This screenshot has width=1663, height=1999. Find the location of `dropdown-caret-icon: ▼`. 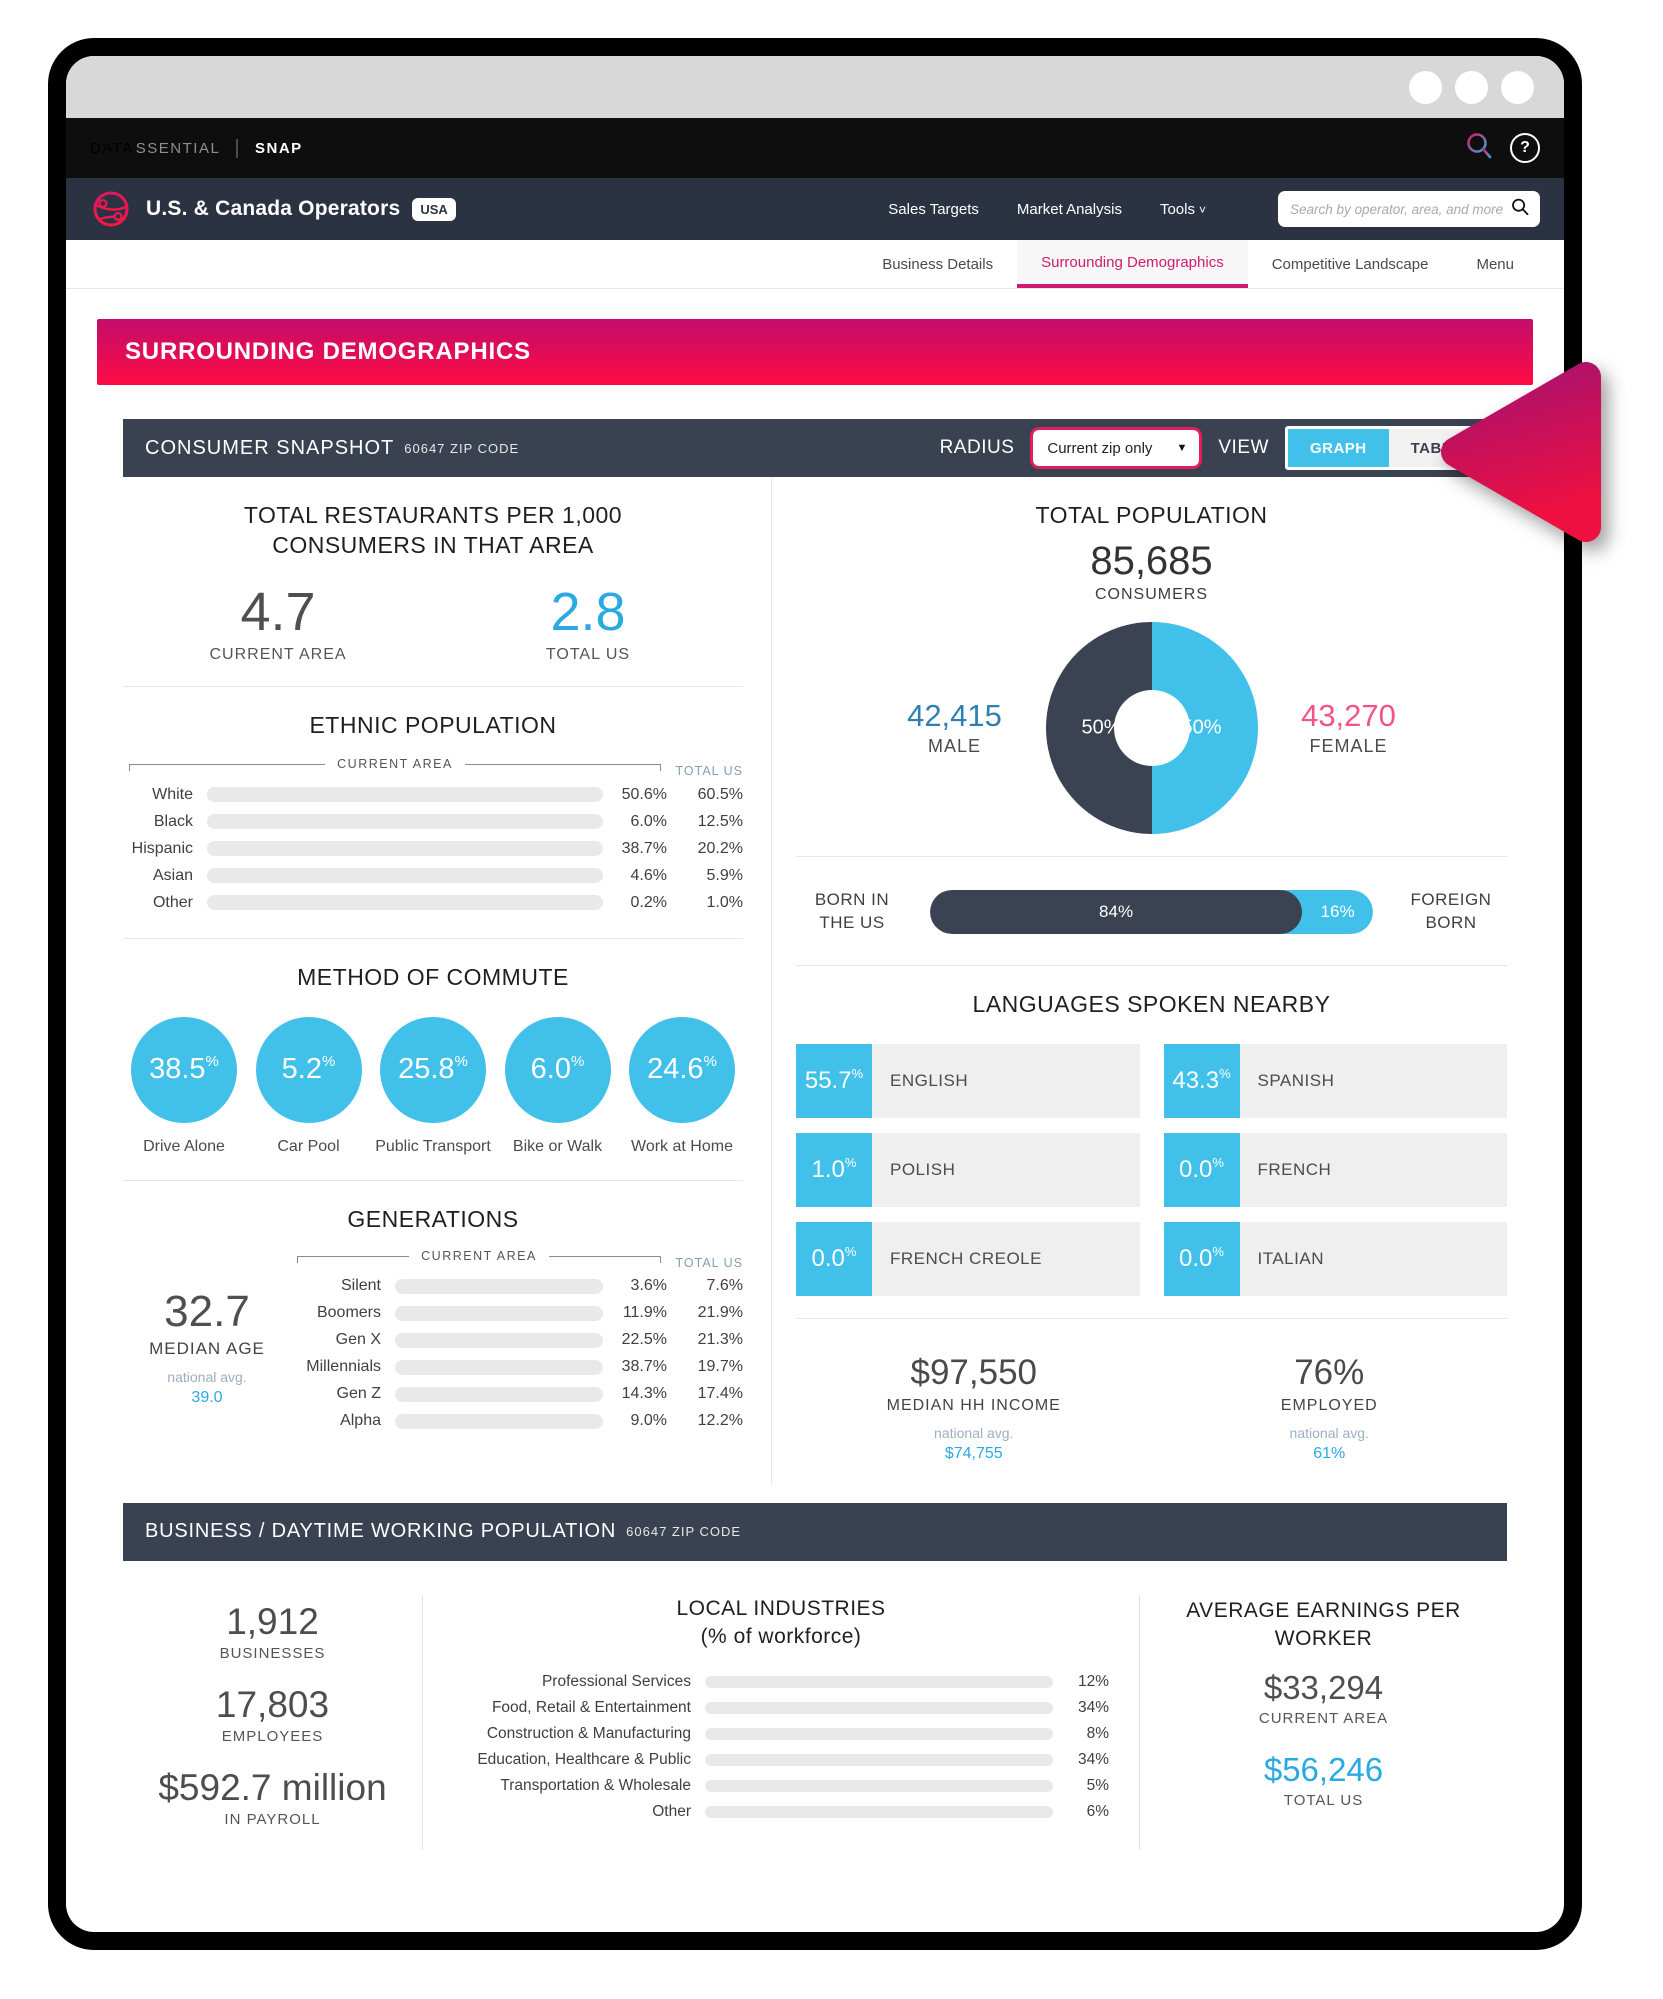

dropdown-caret-icon: ▼ is located at coordinates (1182, 448).